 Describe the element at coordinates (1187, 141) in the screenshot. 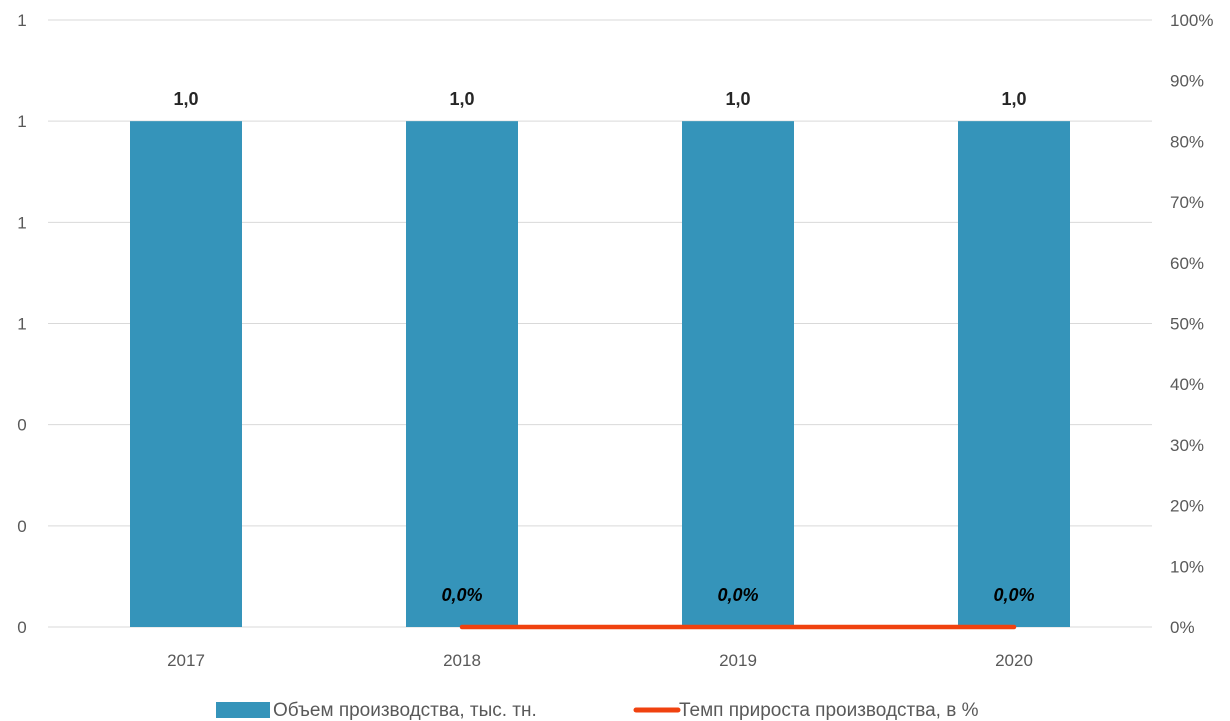

I see `y-right-tick-label: 80%` at that location.